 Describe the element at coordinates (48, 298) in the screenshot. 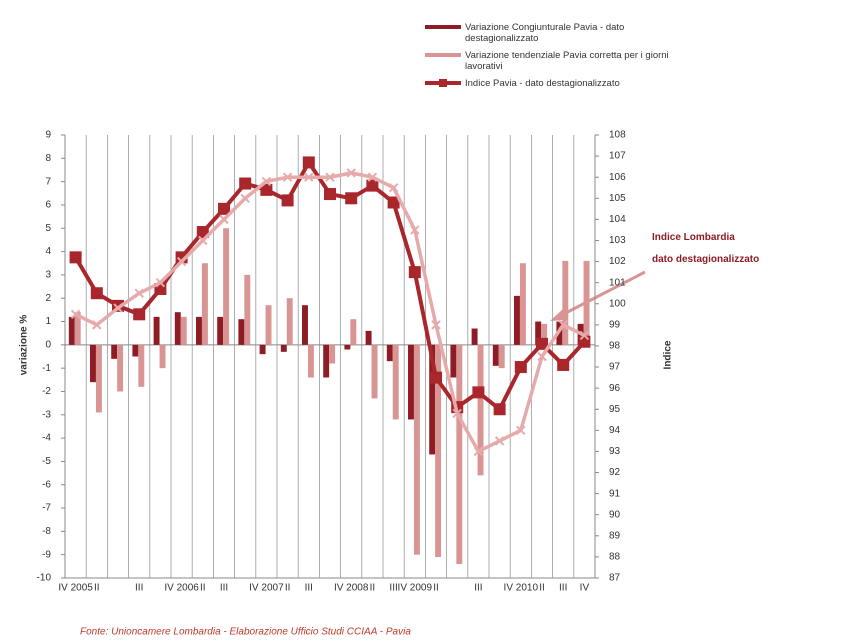

I see `y-tick-label: 2` at that location.